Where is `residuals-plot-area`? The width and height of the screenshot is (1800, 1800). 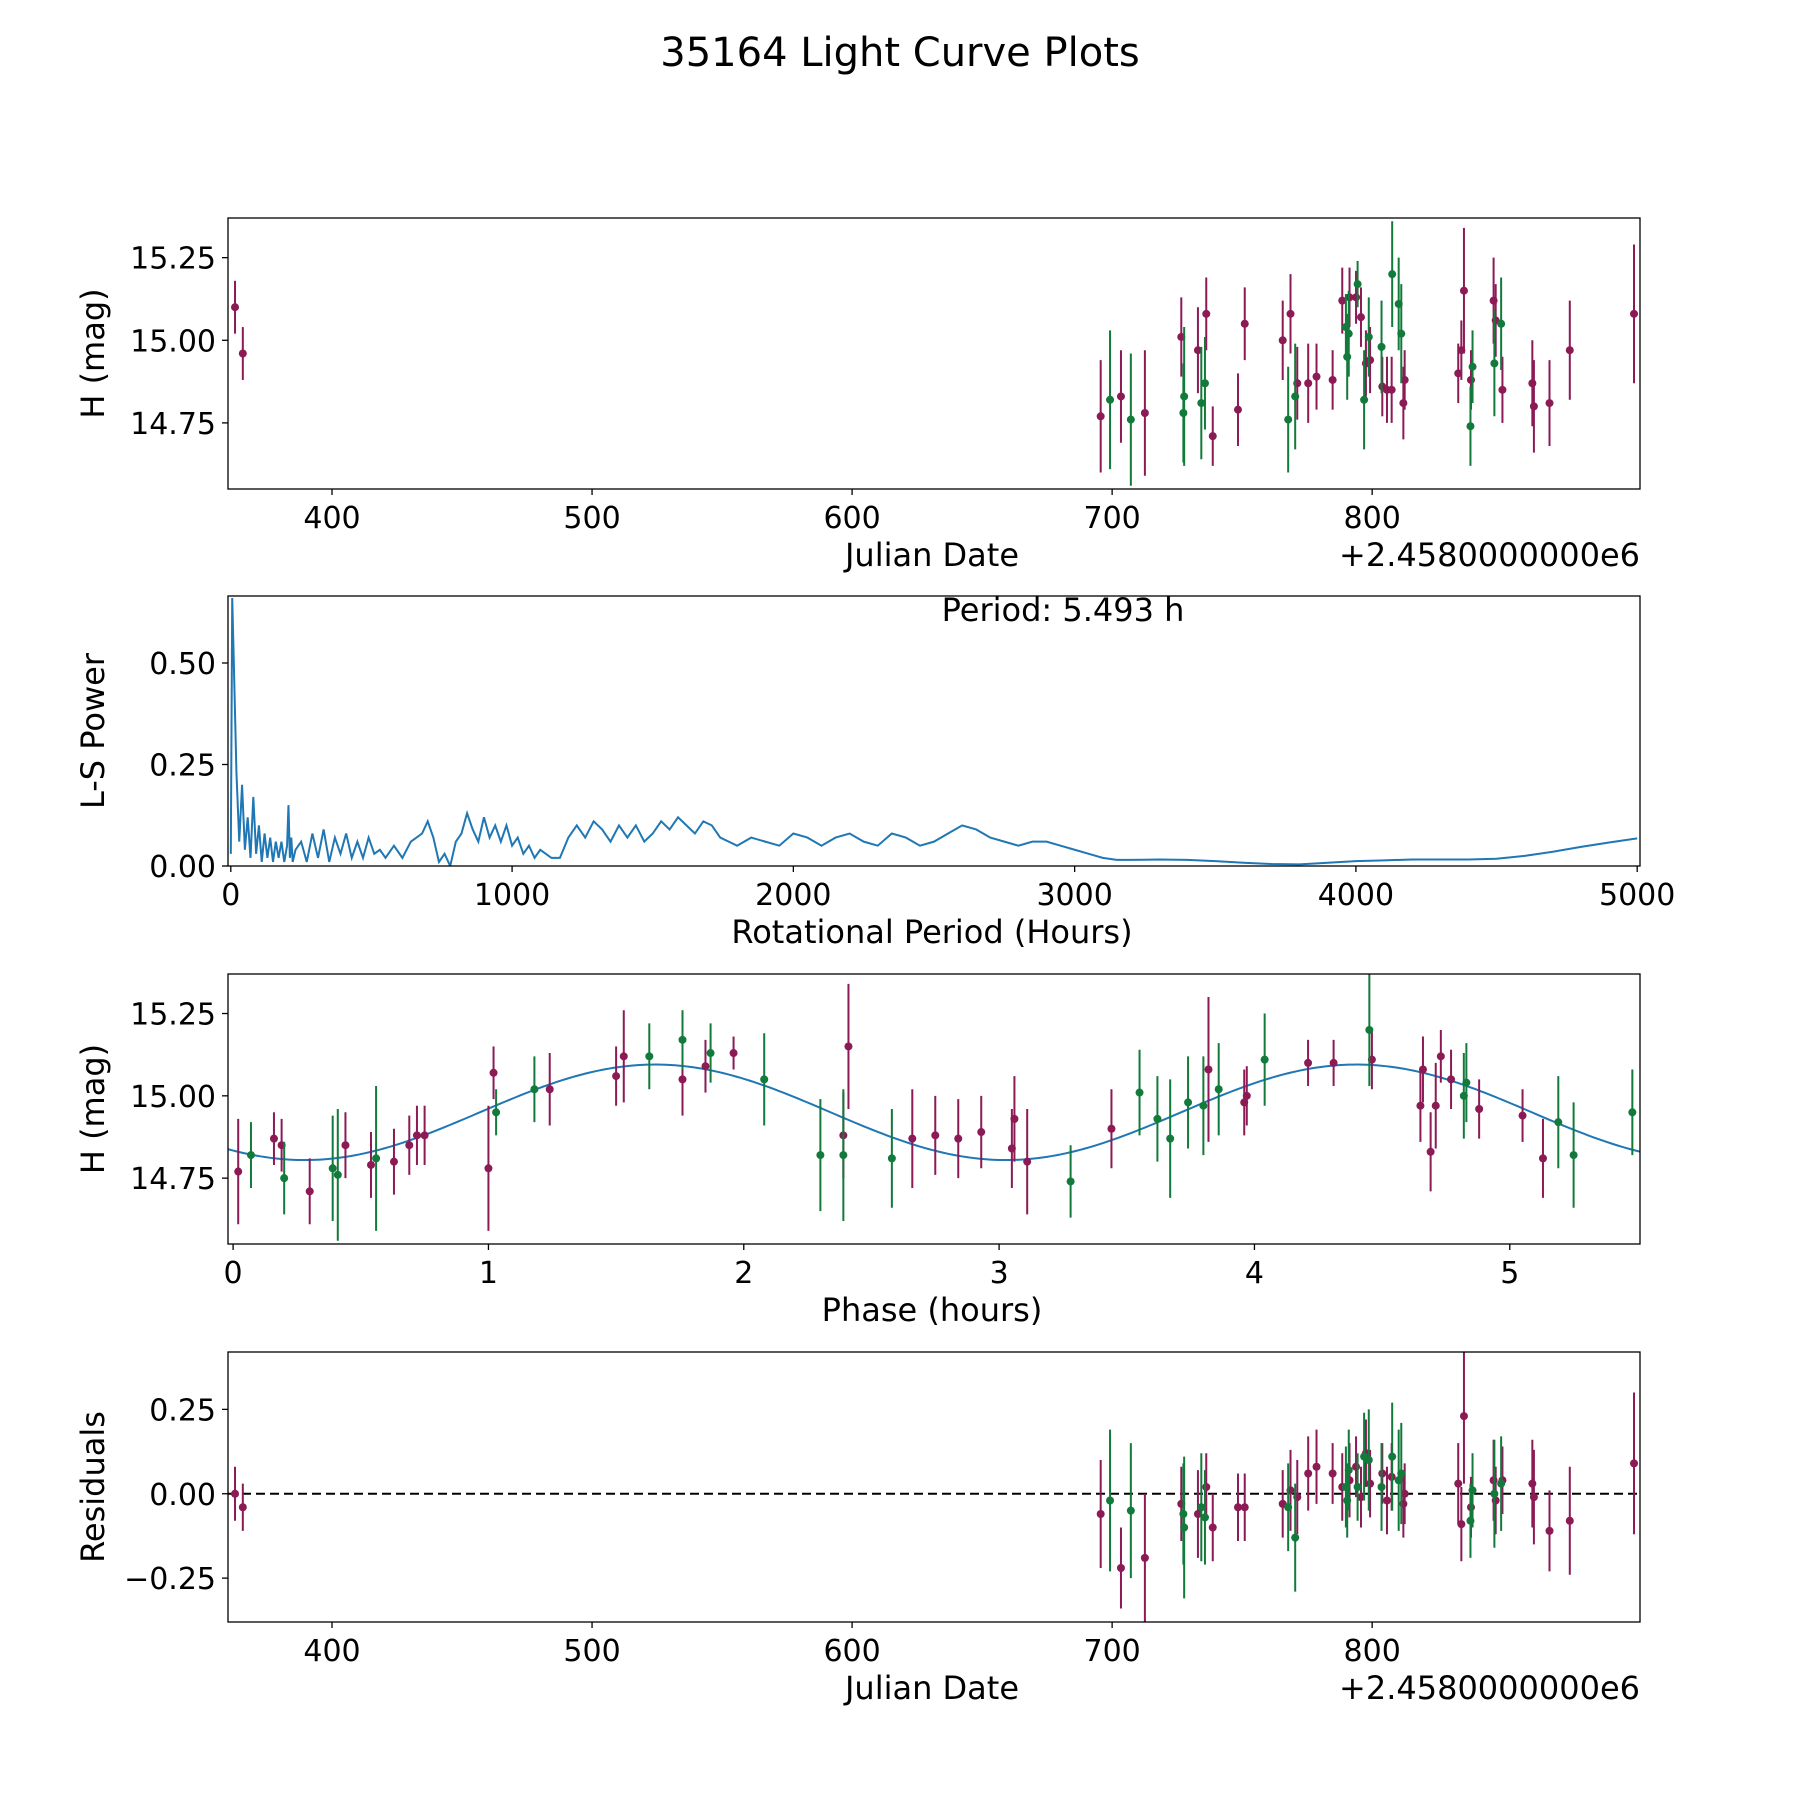
residuals-plot-area is located at coordinates (934, 1487).